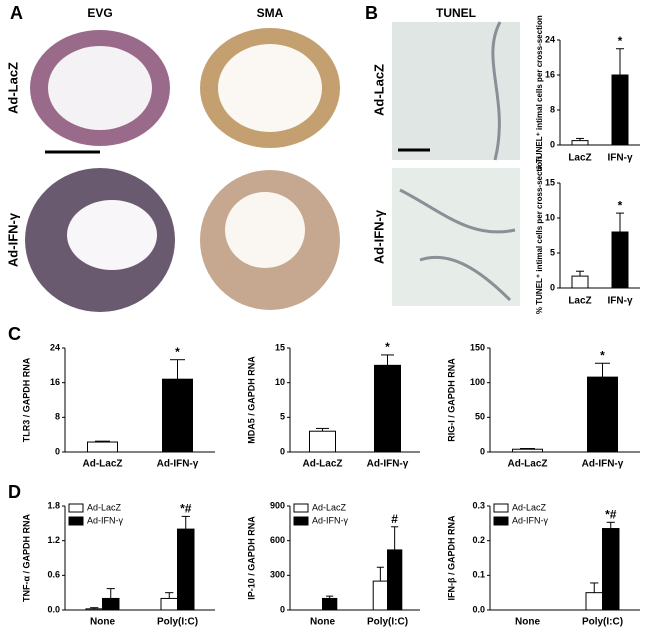 Image resolution: width=663 pixels, height=632 pixels. I want to click on y-axis-label: % TUNEL⁺ intimal cells per cross-section, so click(539, 235).